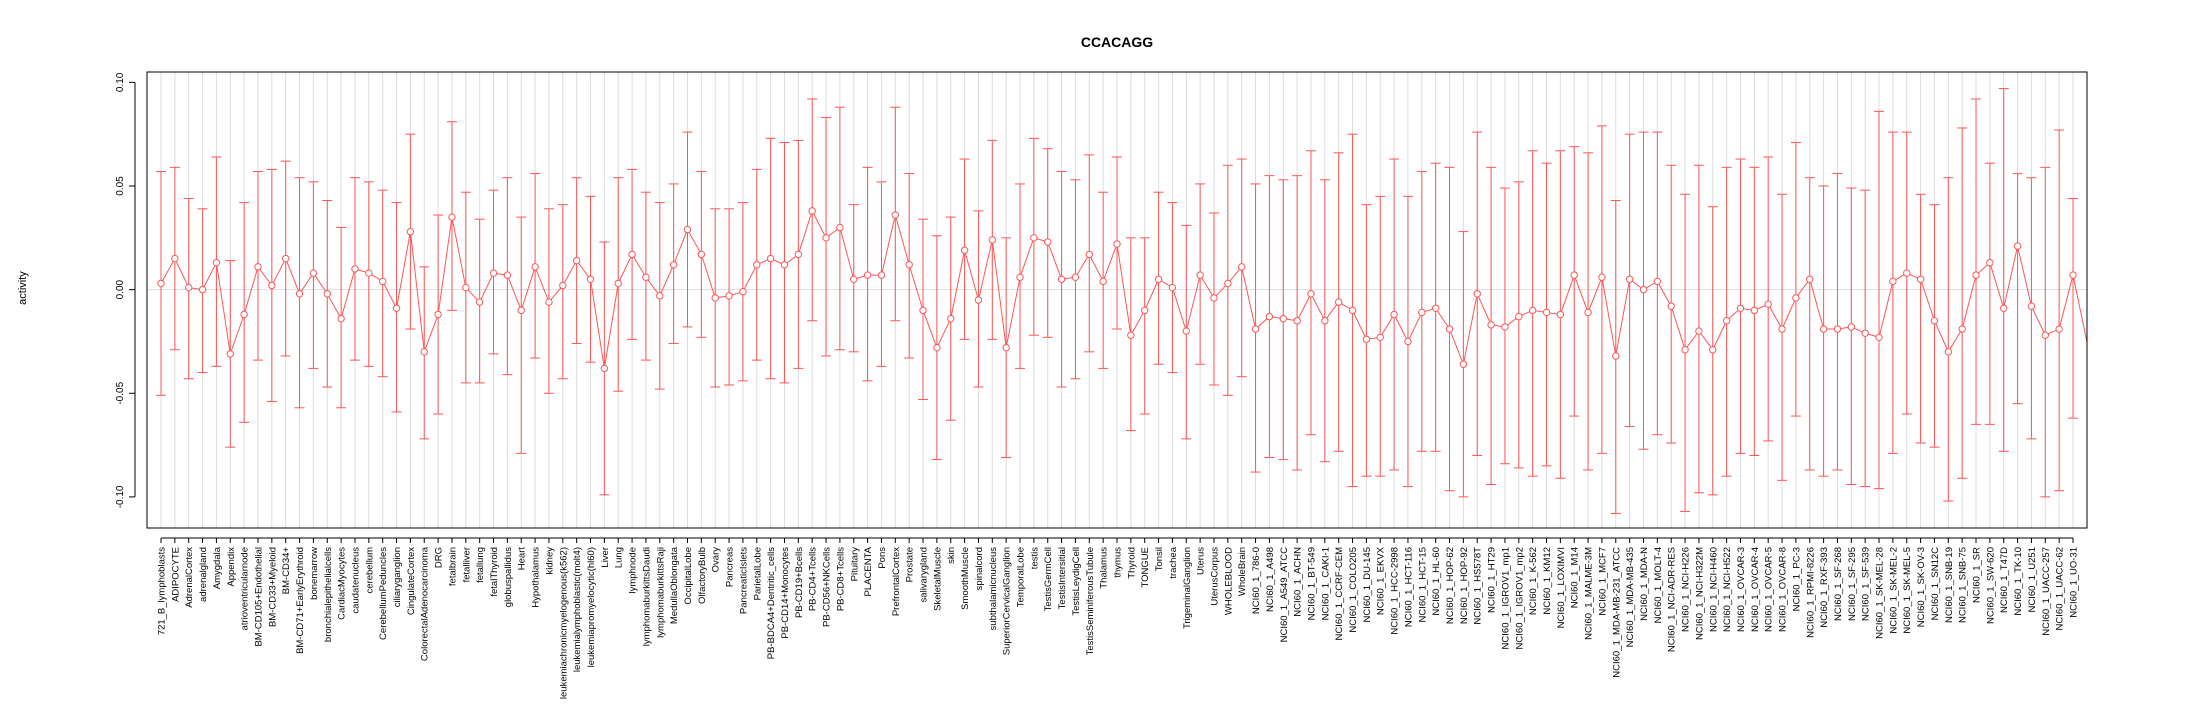  What do you see at coordinates (951, 555) in the screenshot?
I see `x-tick-label: skin` at bounding box center [951, 555].